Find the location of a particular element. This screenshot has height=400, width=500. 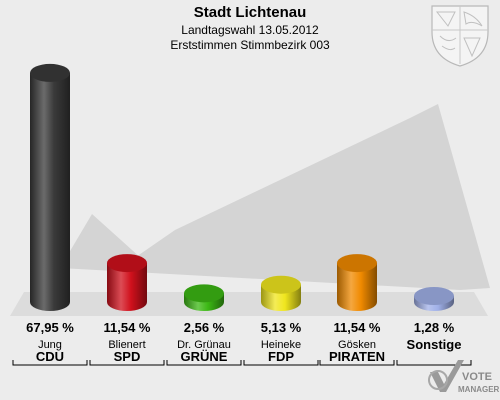

candidate-label: Dr. Grünau is located at coordinates (204, 345).